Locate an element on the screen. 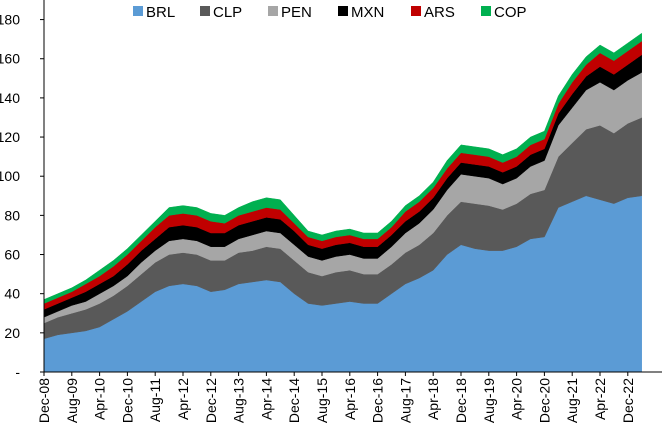 The image size is (665, 440). legend-label-pen: PEN is located at coordinates (296, 12).